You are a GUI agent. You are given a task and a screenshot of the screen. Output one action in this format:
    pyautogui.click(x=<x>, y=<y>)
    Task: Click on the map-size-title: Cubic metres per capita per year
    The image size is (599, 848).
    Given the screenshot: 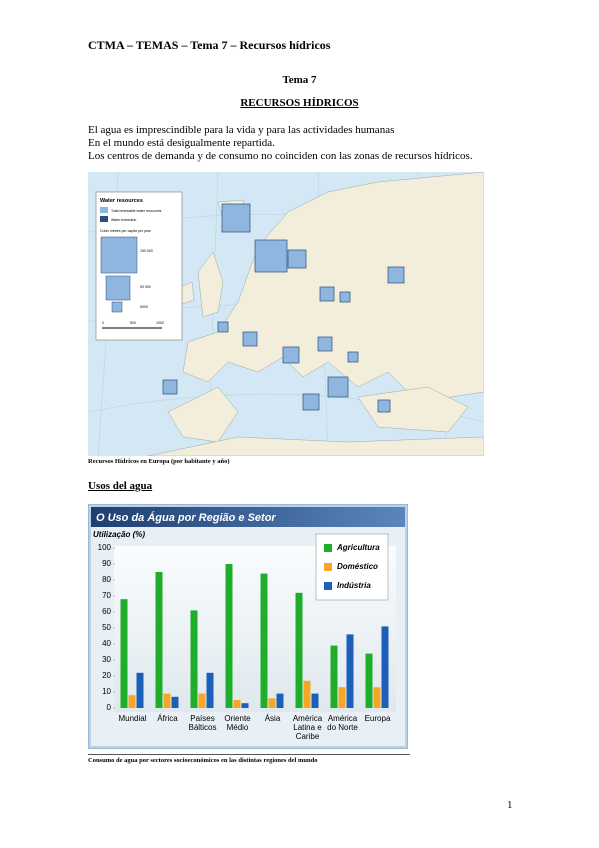 What is the action you would take?
    pyautogui.click(x=126, y=231)
    